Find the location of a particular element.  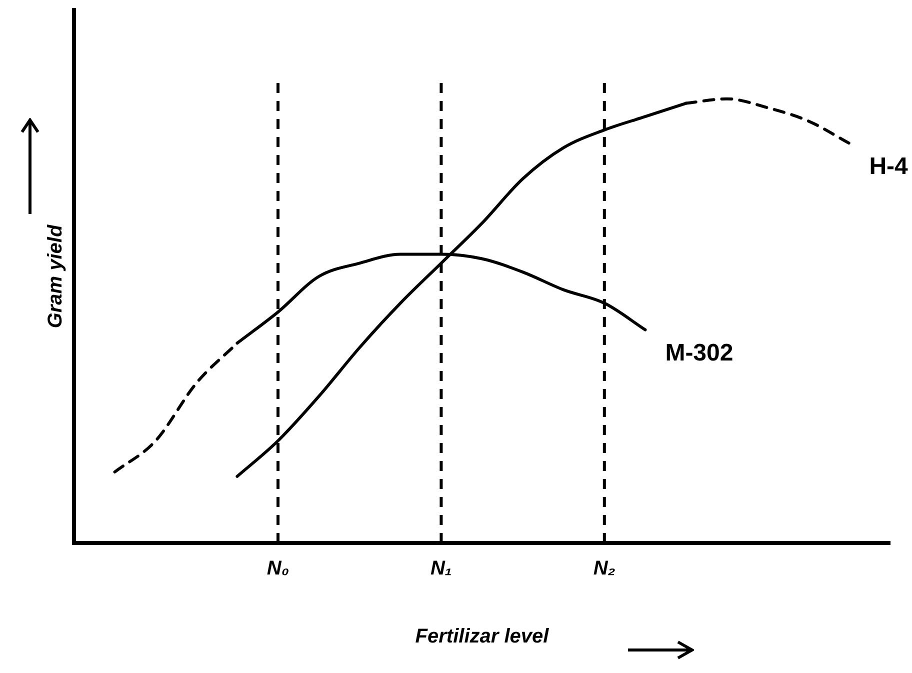

x-tick-label: N₂ is located at coordinates (604, 569).